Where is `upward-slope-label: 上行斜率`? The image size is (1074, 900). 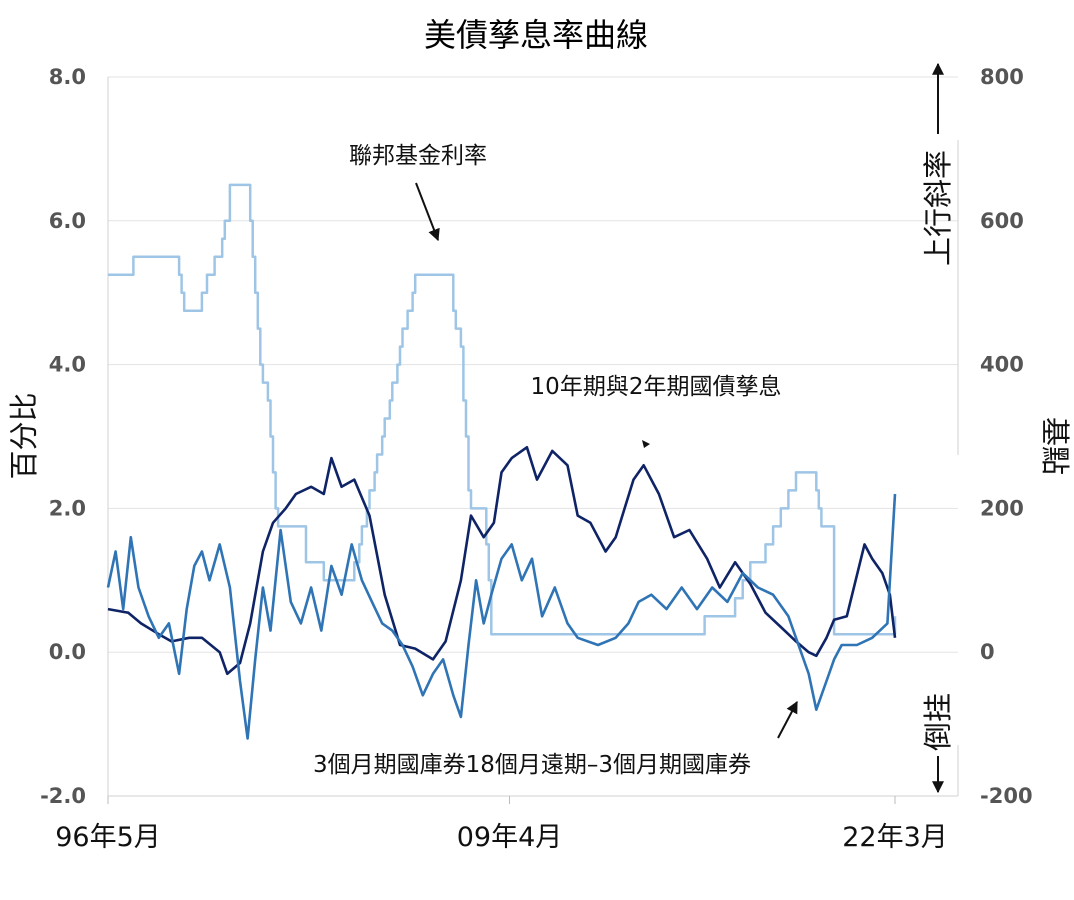 upward-slope-label: 上行斜率 is located at coordinates (938, 208).